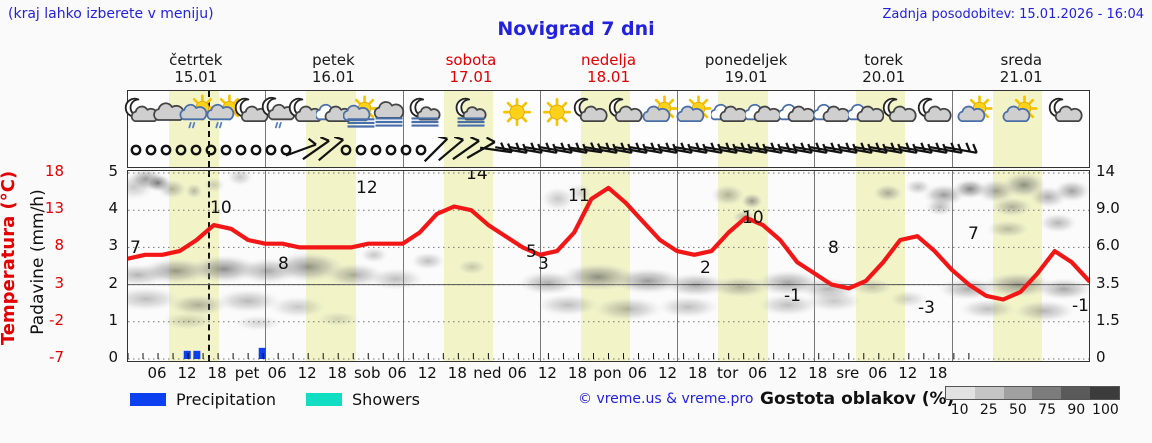  What do you see at coordinates (576, 29) in the screenshot?
I see `page-title: Novigrad 7 dni` at bounding box center [576, 29].